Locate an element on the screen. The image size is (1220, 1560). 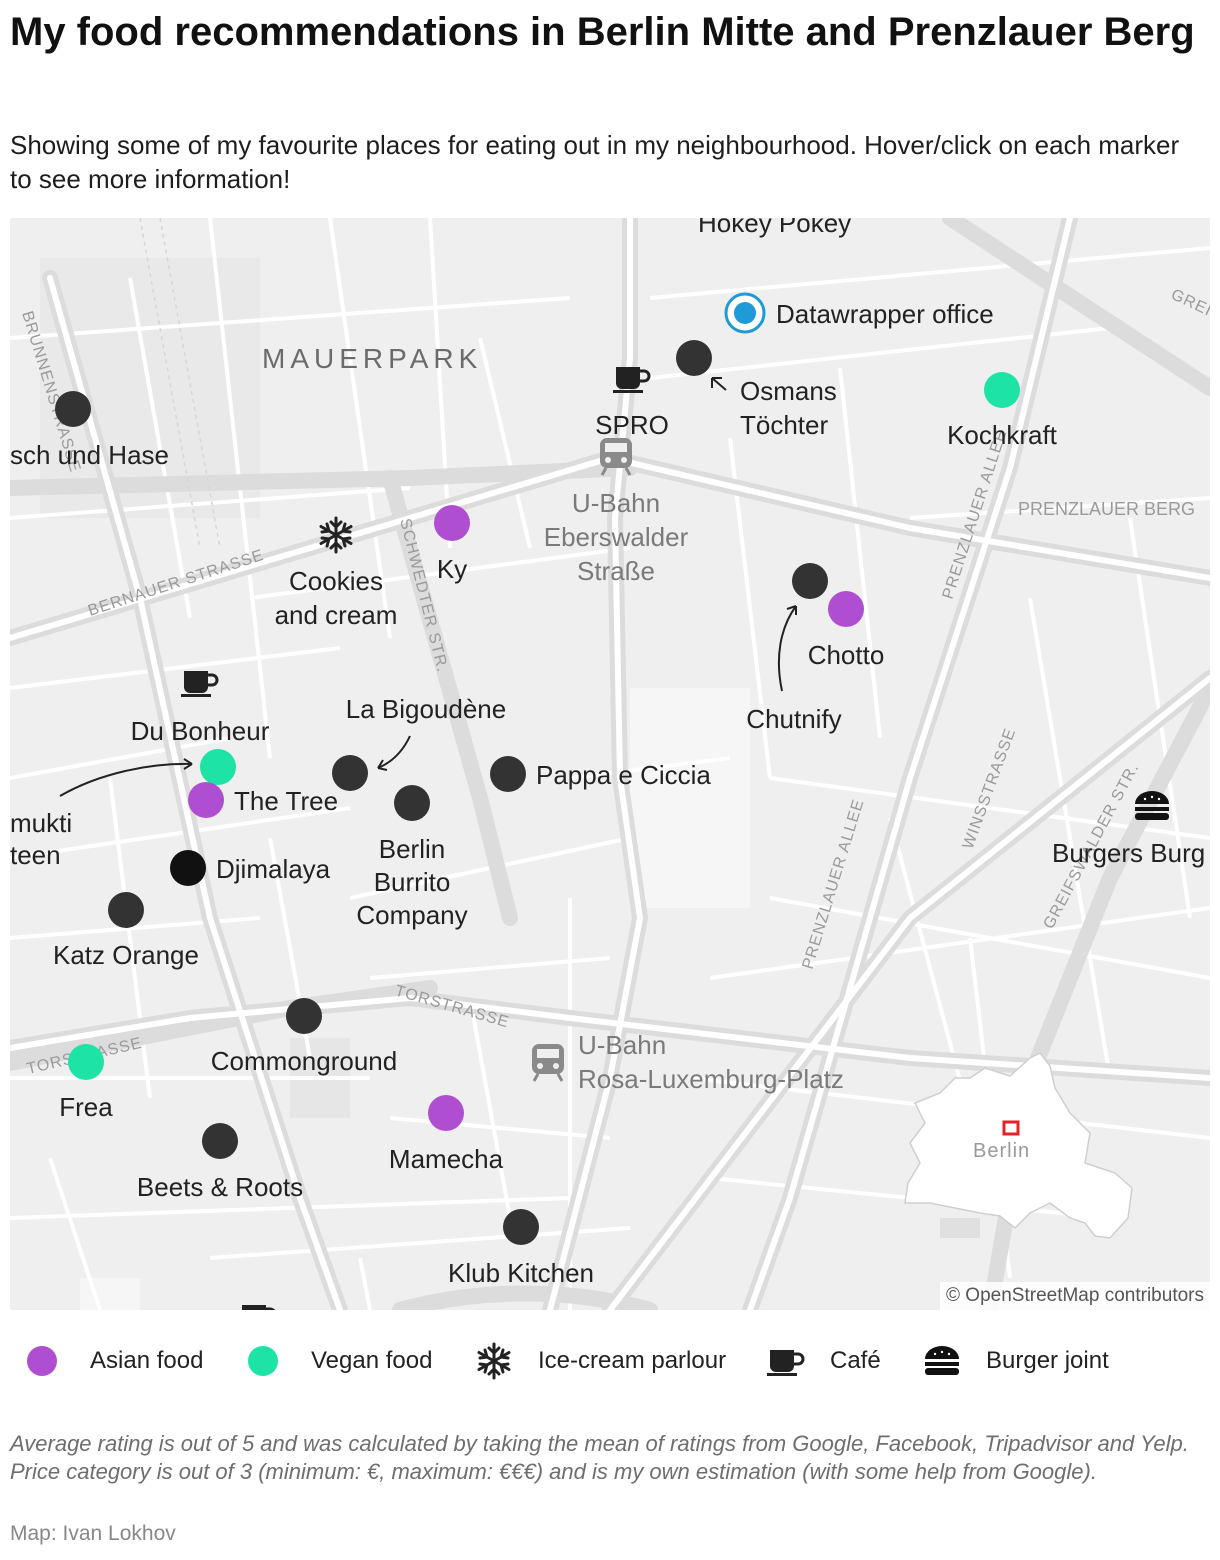
svg-text: Beets & Roots is located at coordinates (220, 1187).